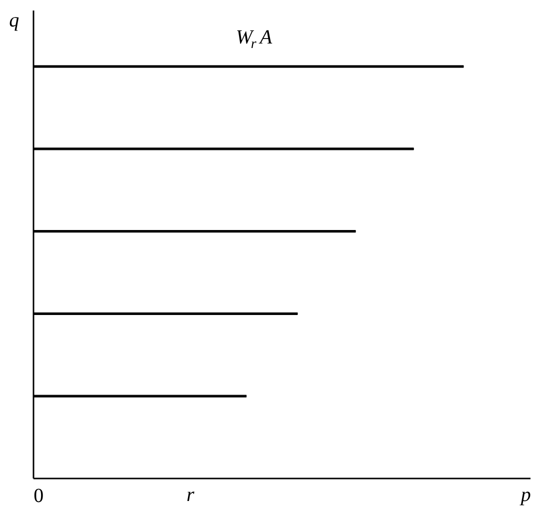  What do you see at coordinates (190, 495) in the screenshot?
I see `text: r` at bounding box center [190, 495].